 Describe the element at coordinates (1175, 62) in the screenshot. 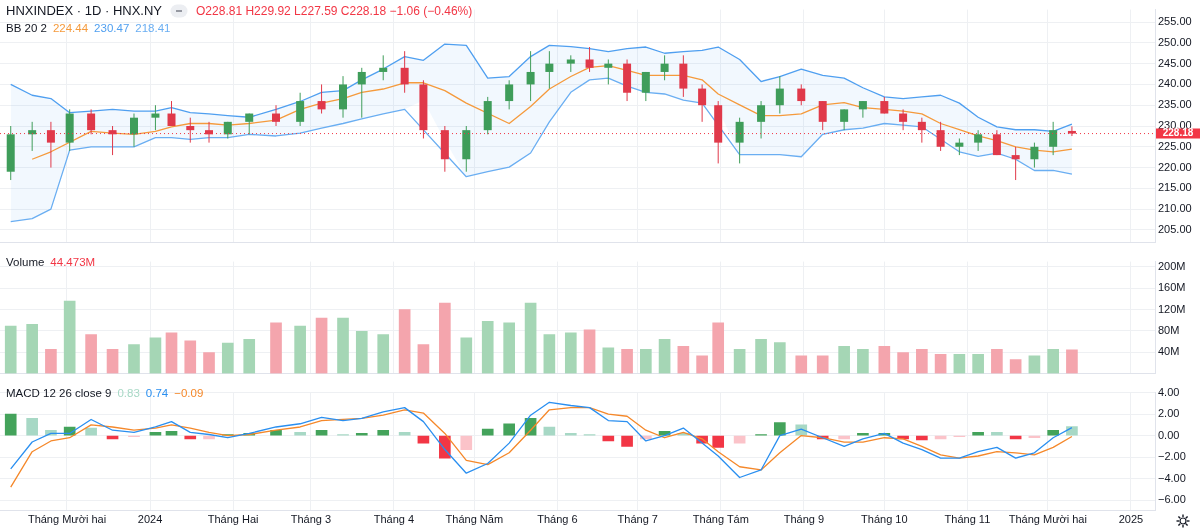

I see `y-tick-label: 245.00` at that location.